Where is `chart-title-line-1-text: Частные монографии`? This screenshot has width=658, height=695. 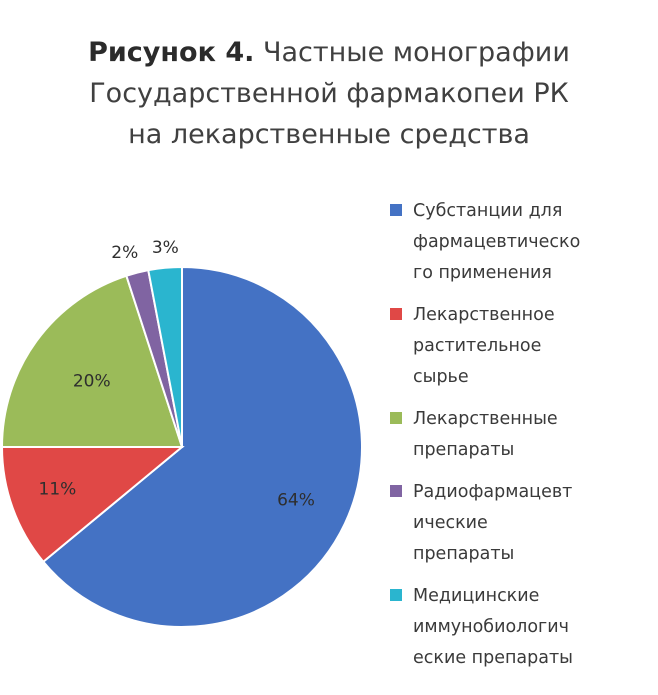 chart-title-line-1-text: Частные монографии is located at coordinates (416, 52).